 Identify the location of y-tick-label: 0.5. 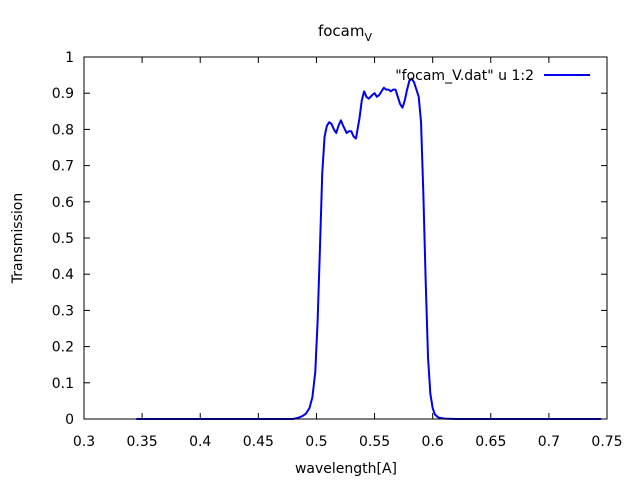
(63, 239).